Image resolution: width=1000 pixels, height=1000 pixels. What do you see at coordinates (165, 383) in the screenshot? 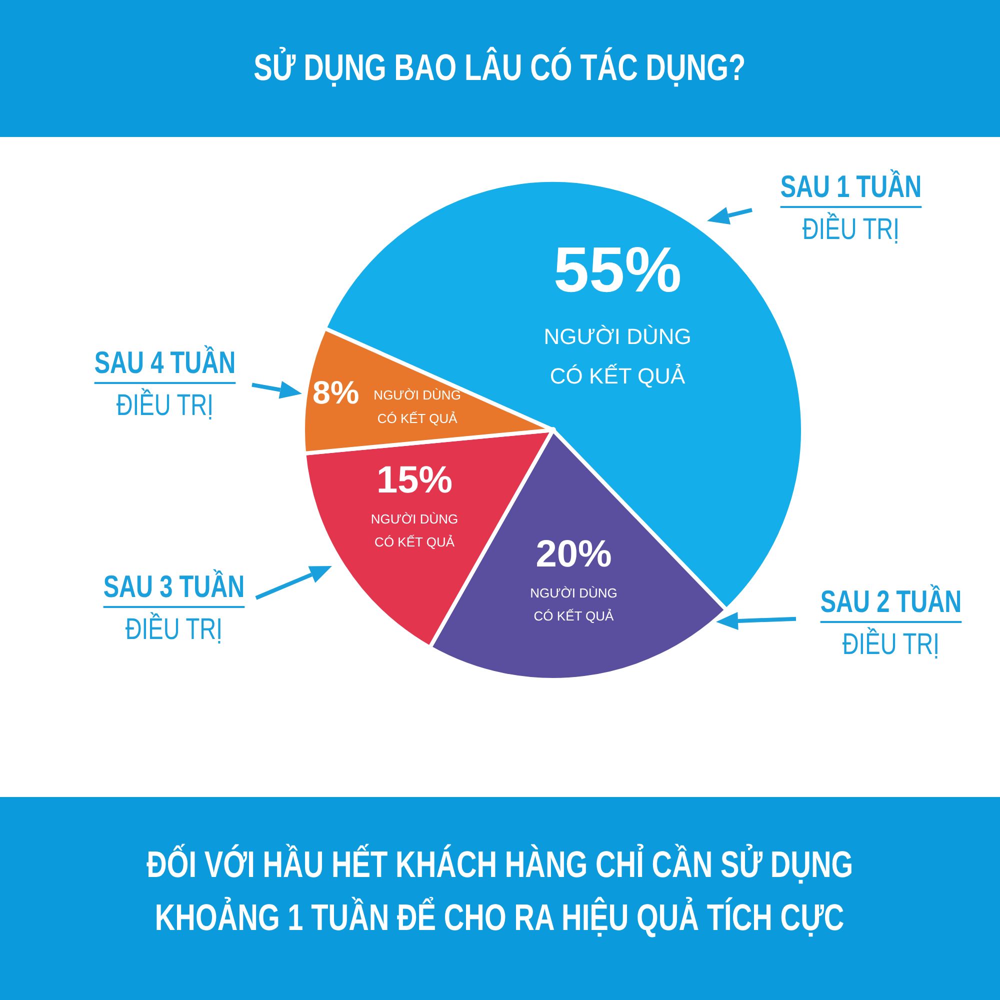
I see `slice-label: SAU 4 TUẦN ĐIỀU TRỊ` at bounding box center [165, 383].